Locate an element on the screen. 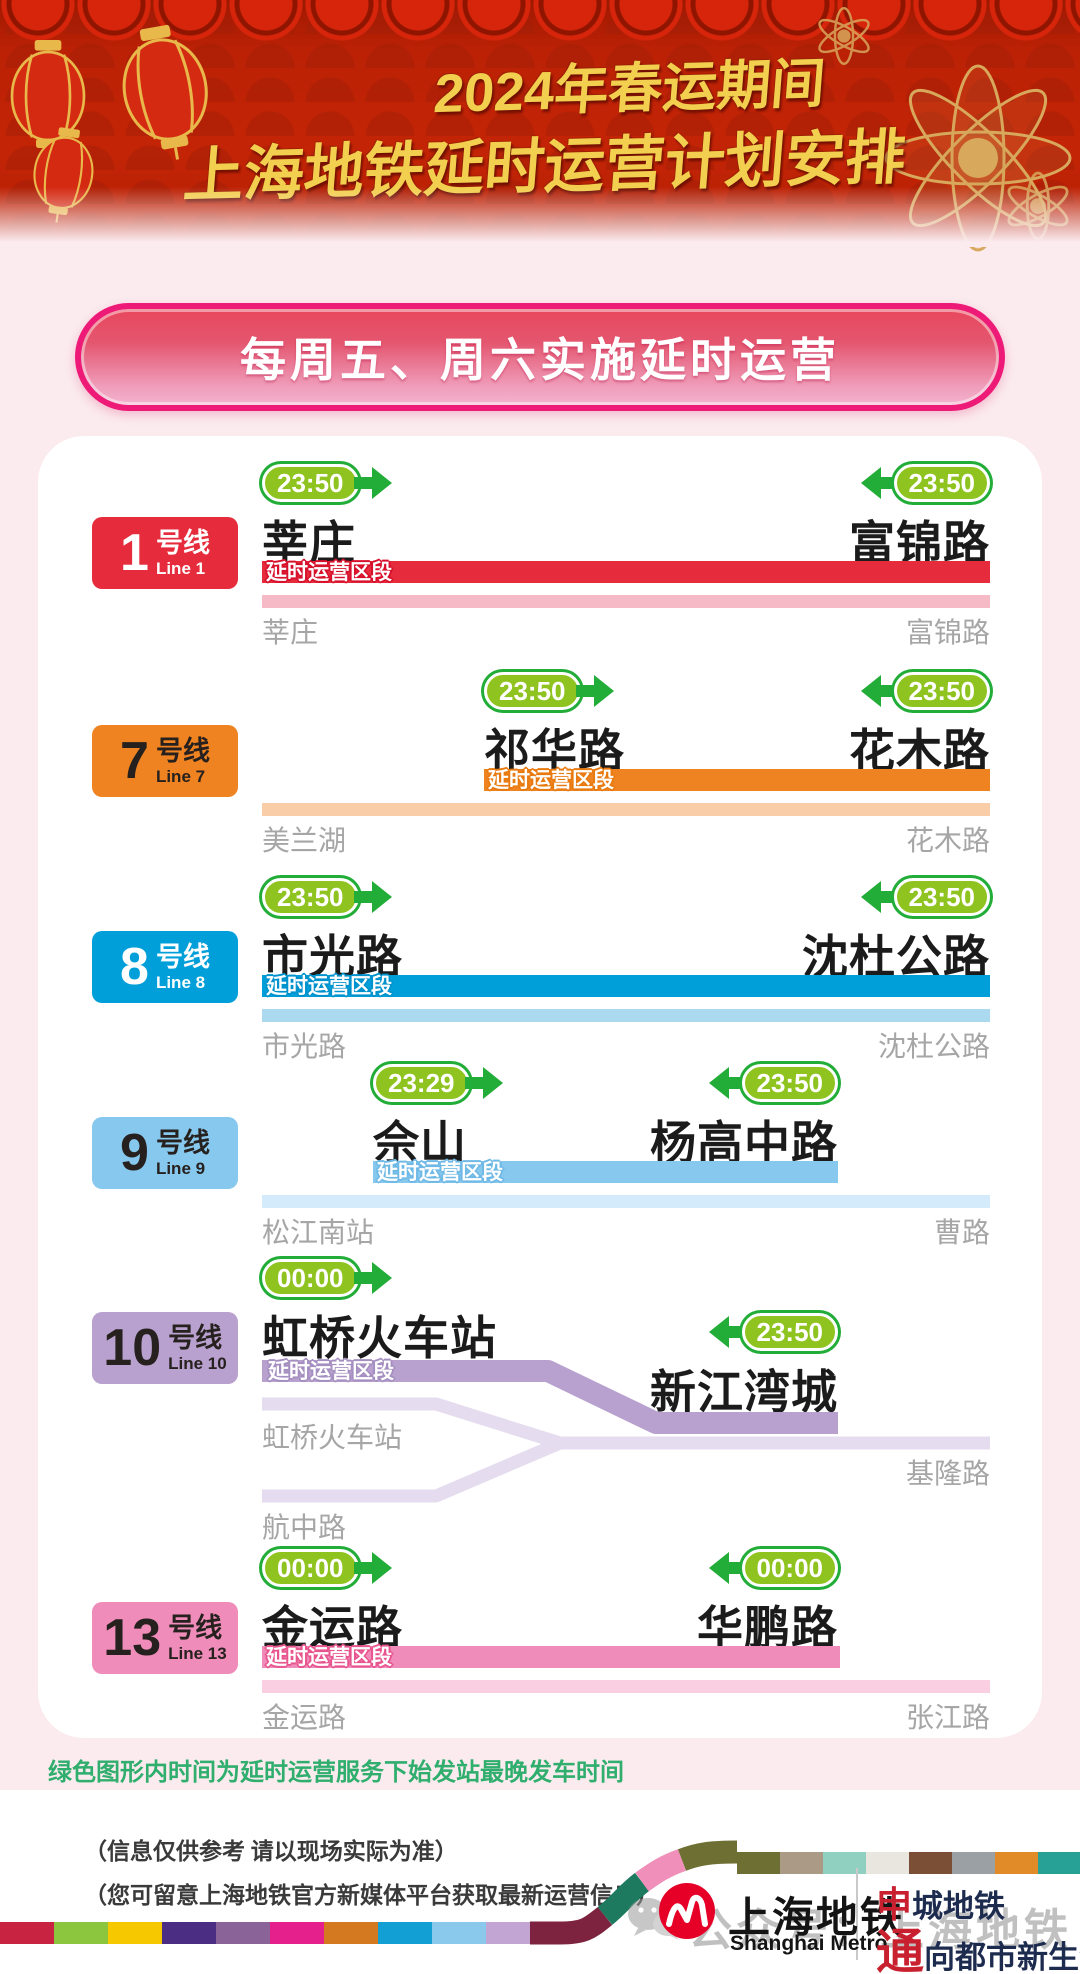 The height and width of the screenshot is (1974, 1080). line9-departure-time-badge: 23:29 is located at coordinates (439, 1083).